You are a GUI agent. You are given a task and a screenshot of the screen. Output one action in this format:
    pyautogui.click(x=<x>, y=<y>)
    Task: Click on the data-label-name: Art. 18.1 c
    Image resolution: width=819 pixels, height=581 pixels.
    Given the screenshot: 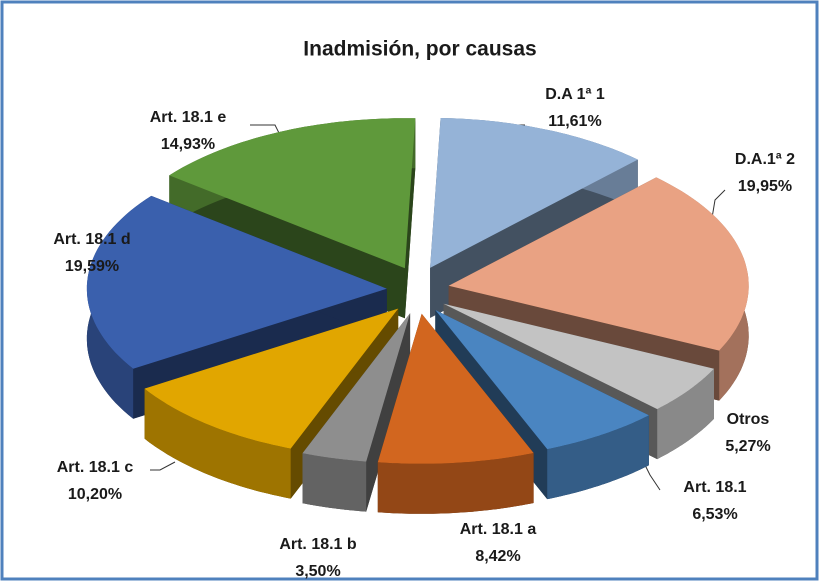 What is the action you would take?
    pyautogui.click(x=95, y=467)
    